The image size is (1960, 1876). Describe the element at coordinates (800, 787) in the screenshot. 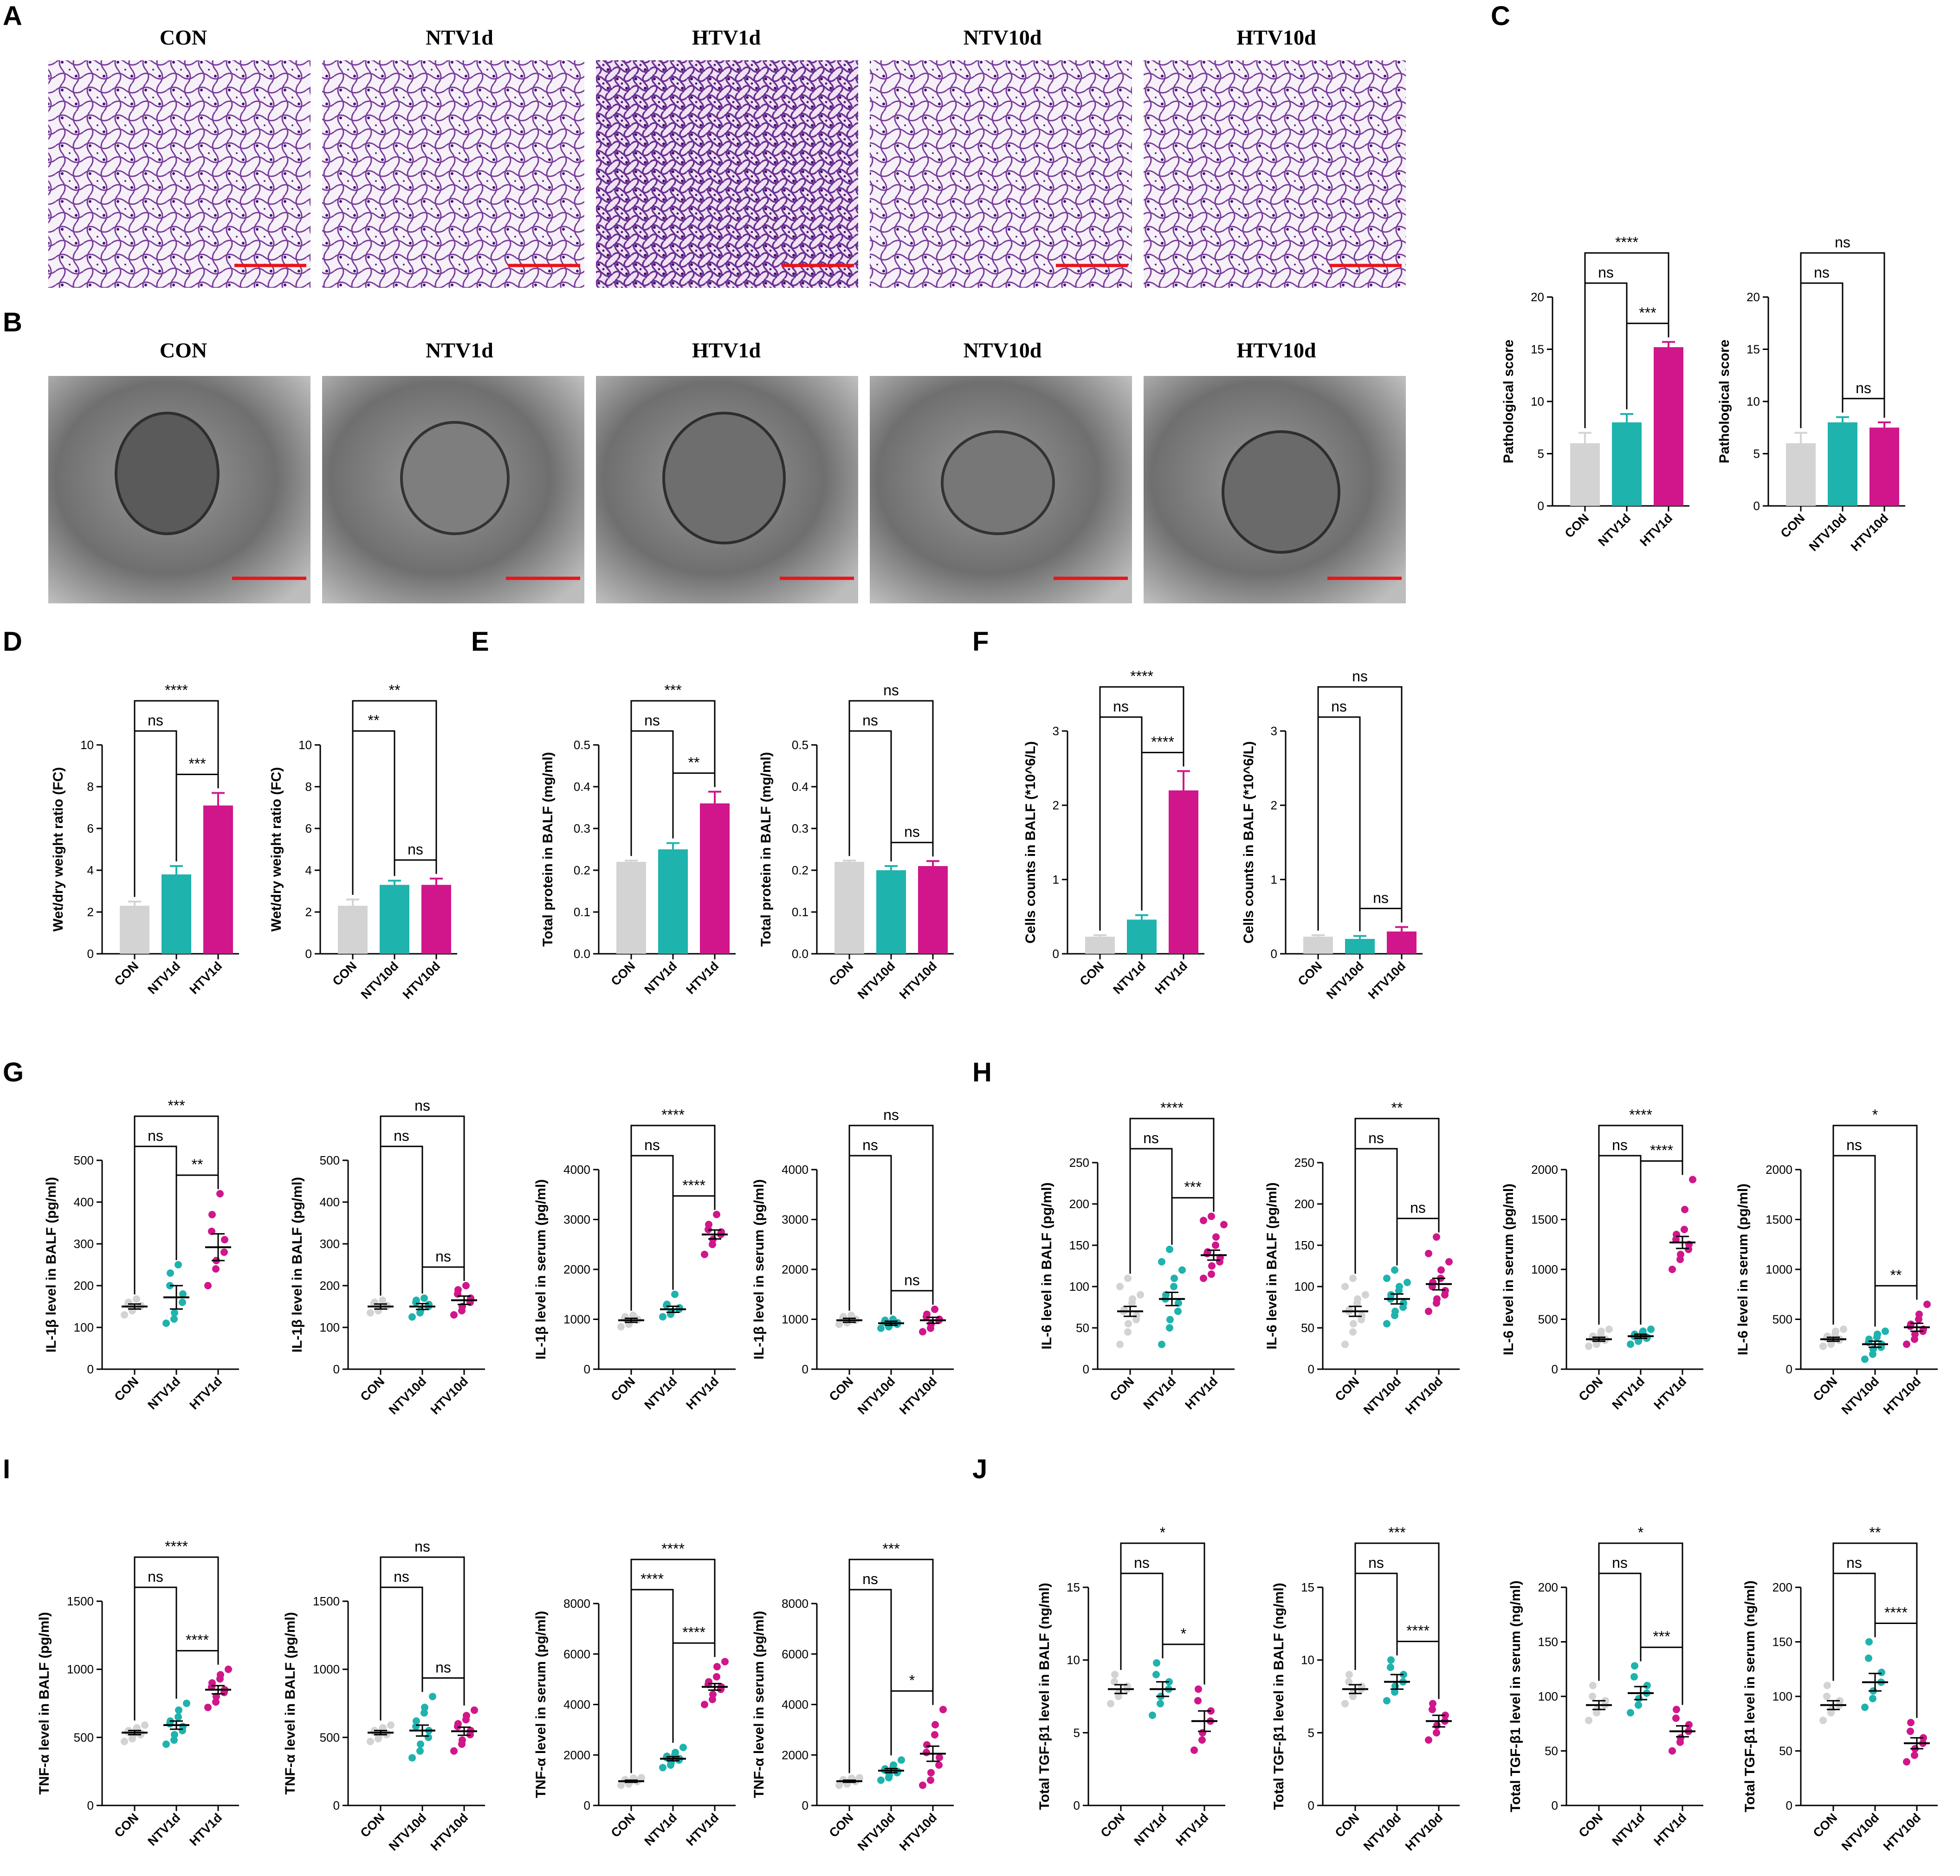

I see `y-tick-label: 0.4` at that location.